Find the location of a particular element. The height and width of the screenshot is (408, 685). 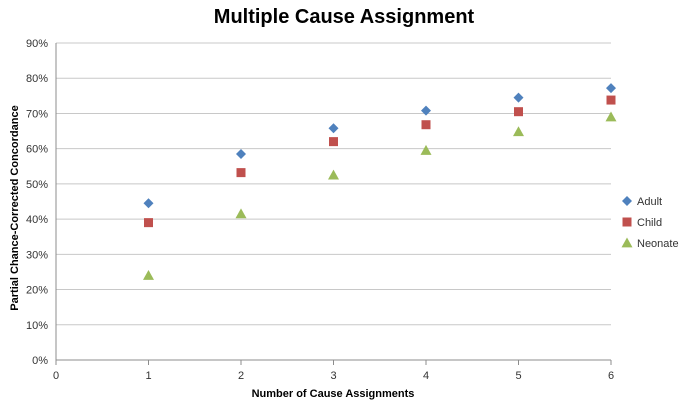

y-tick-label: 60% is located at coordinates (37, 150).